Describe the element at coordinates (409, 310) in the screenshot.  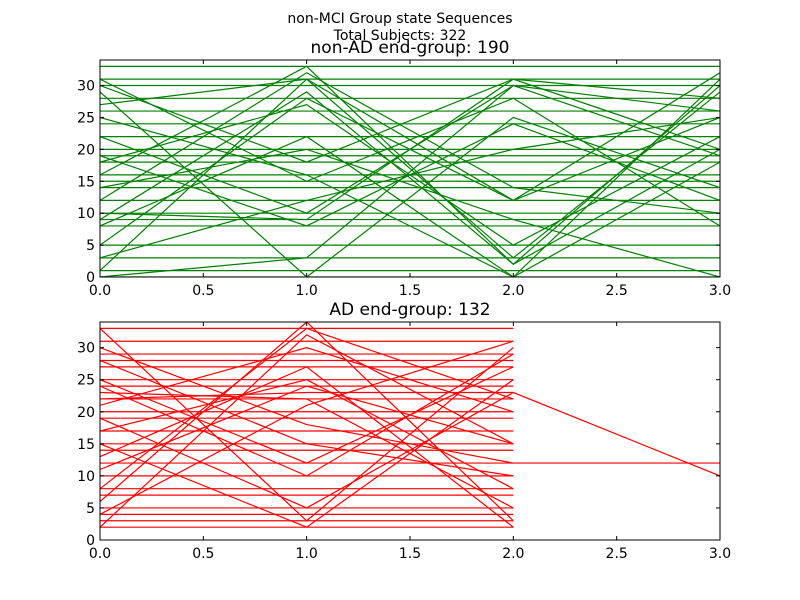
I see `subplot-title: AD end-group: 132` at that location.